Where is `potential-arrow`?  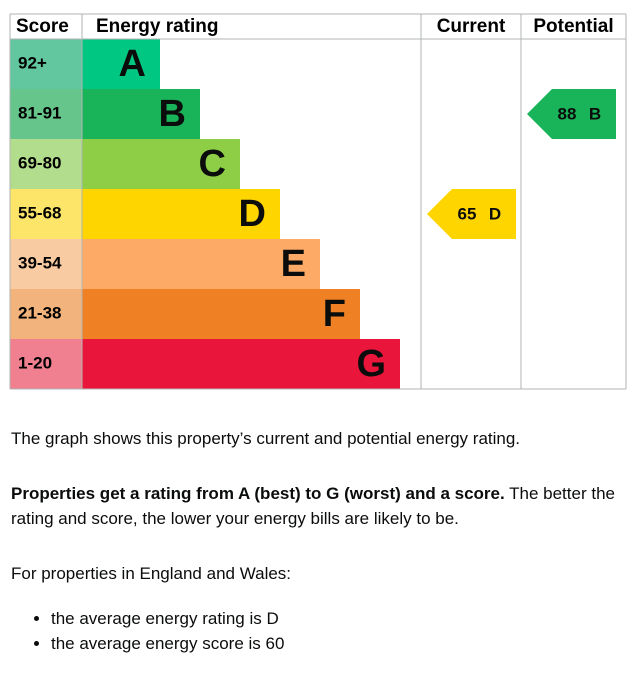 potential-arrow is located at coordinates (571, 114).